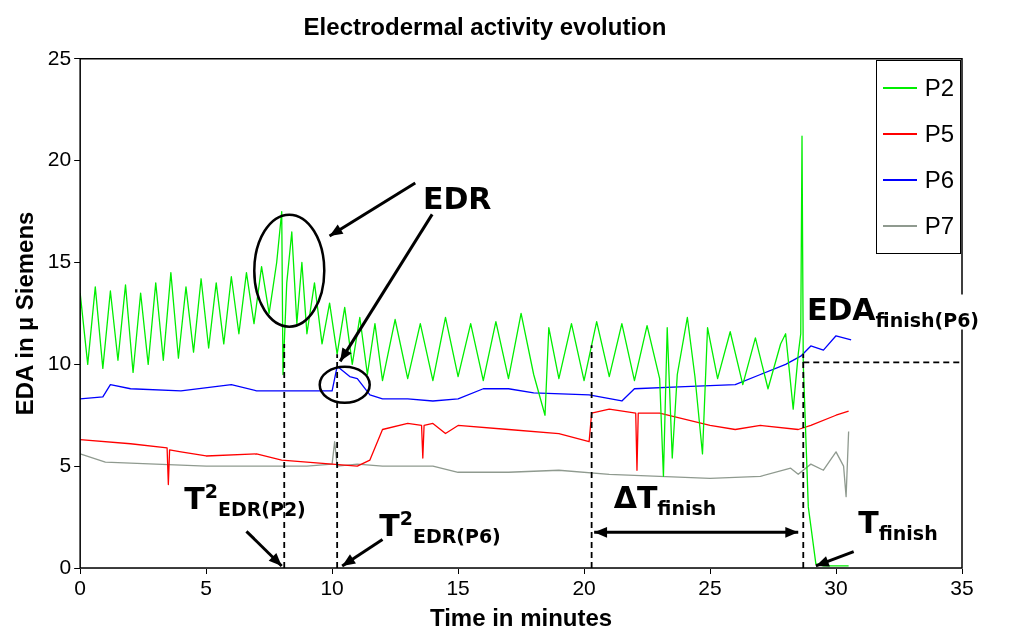 The image size is (1018, 636). I want to click on legend-label: P5, so click(939, 133).